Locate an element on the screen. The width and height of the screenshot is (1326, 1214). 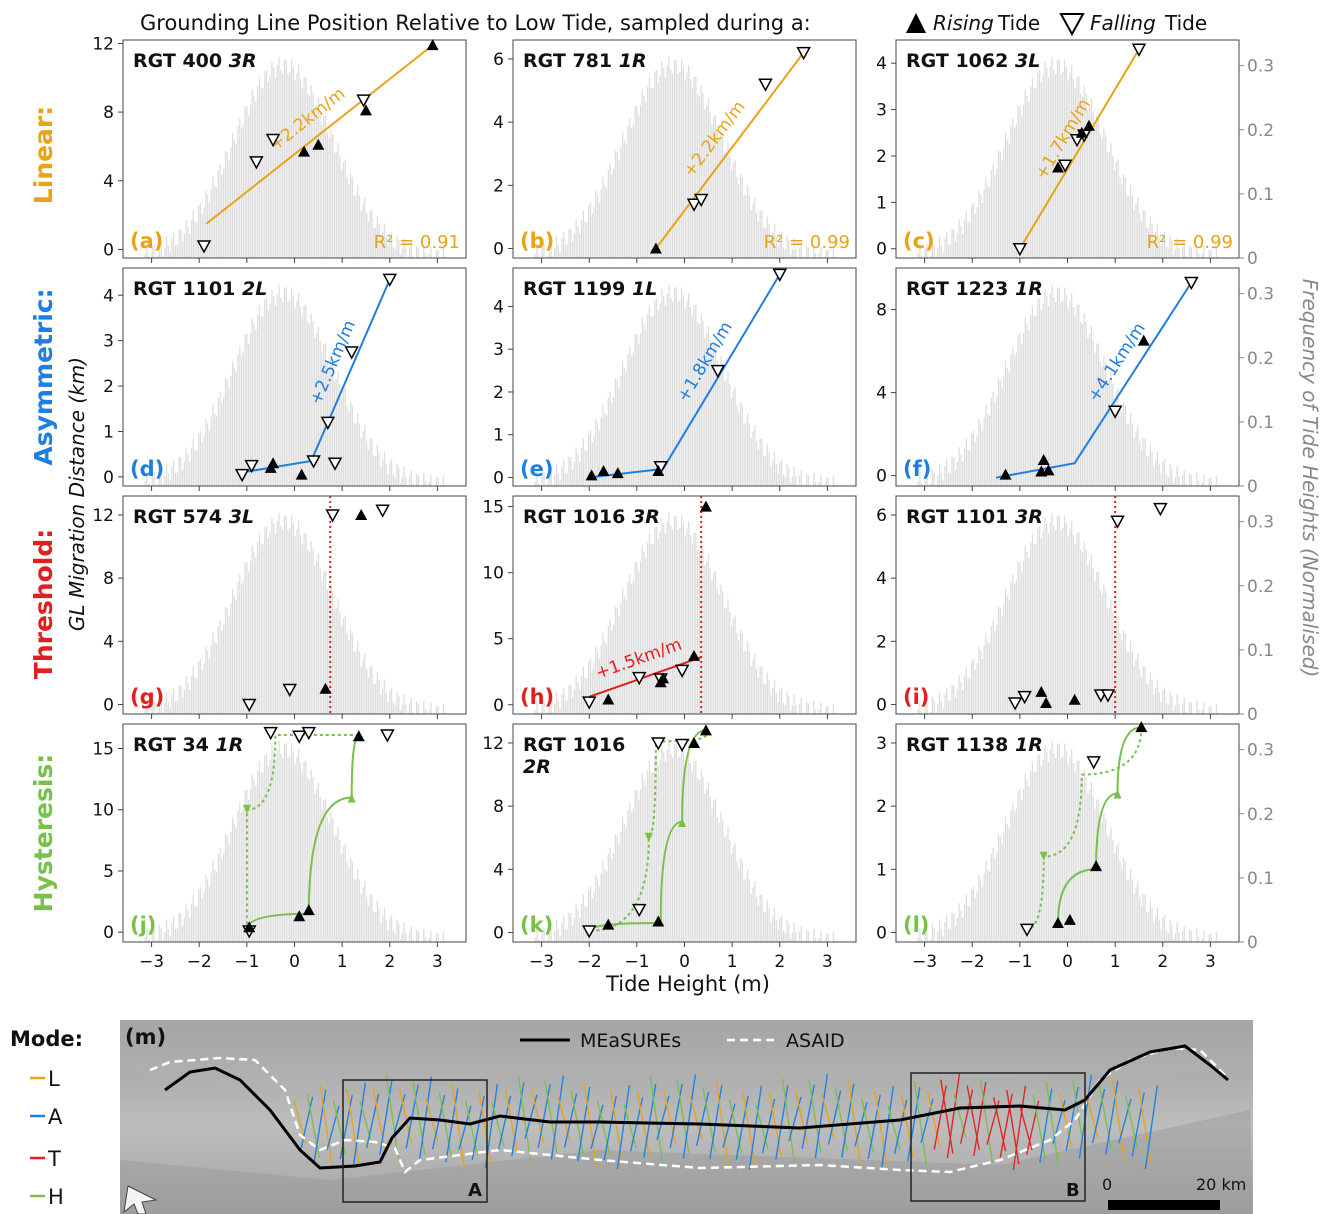
x-axis-title: Tide Height (m) is located at coordinates (687, 984).